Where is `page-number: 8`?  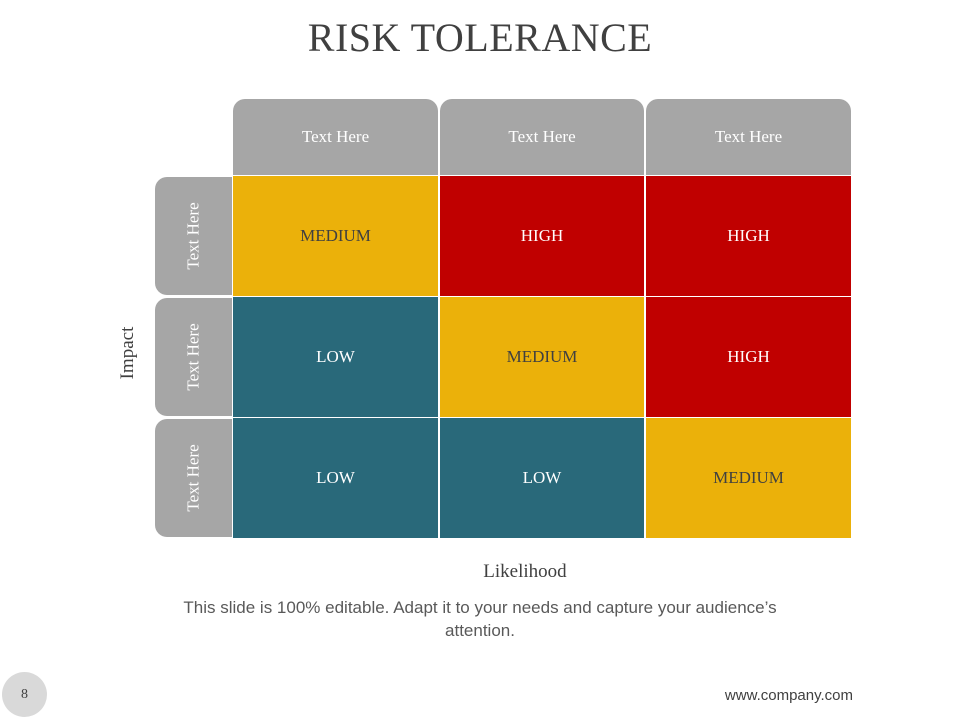 page-number: 8 is located at coordinates (24, 694).